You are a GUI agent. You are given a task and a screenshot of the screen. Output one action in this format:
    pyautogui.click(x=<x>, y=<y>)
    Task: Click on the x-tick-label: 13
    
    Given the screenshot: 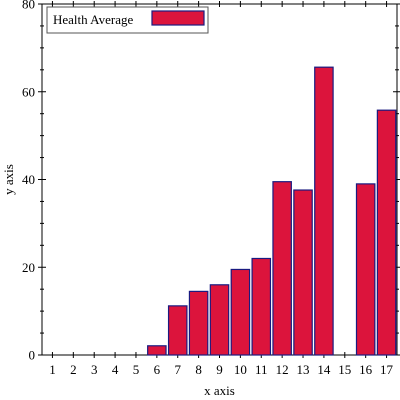 What is the action you would take?
    pyautogui.click(x=303, y=369)
    